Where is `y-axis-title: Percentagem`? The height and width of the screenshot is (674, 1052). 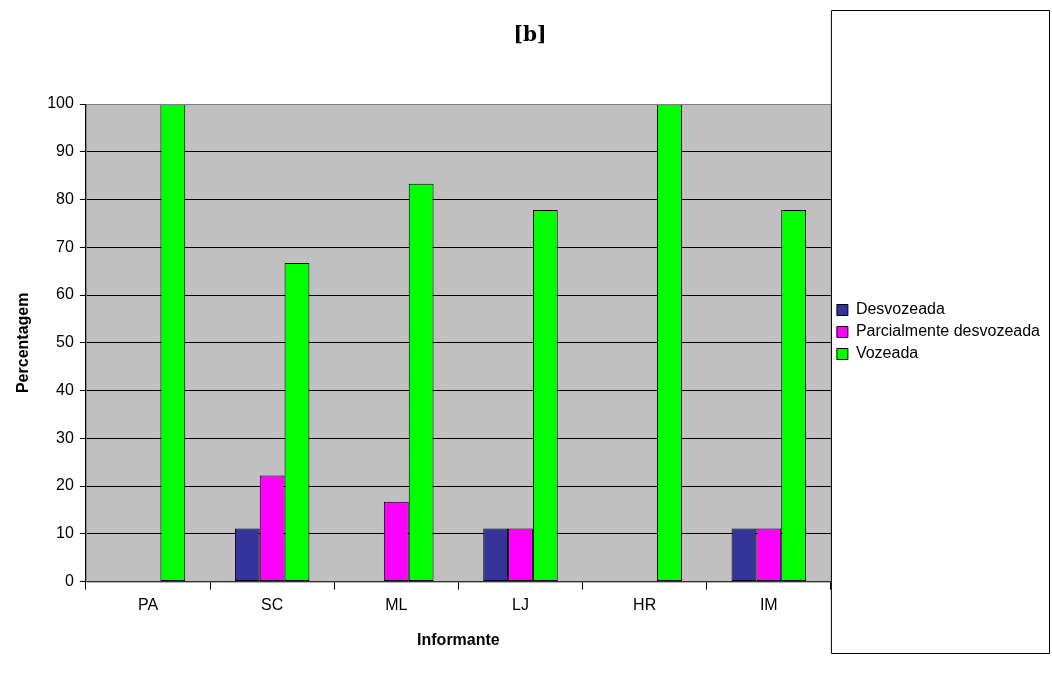
y-axis-title: Percentagem is located at coordinates (23, 343).